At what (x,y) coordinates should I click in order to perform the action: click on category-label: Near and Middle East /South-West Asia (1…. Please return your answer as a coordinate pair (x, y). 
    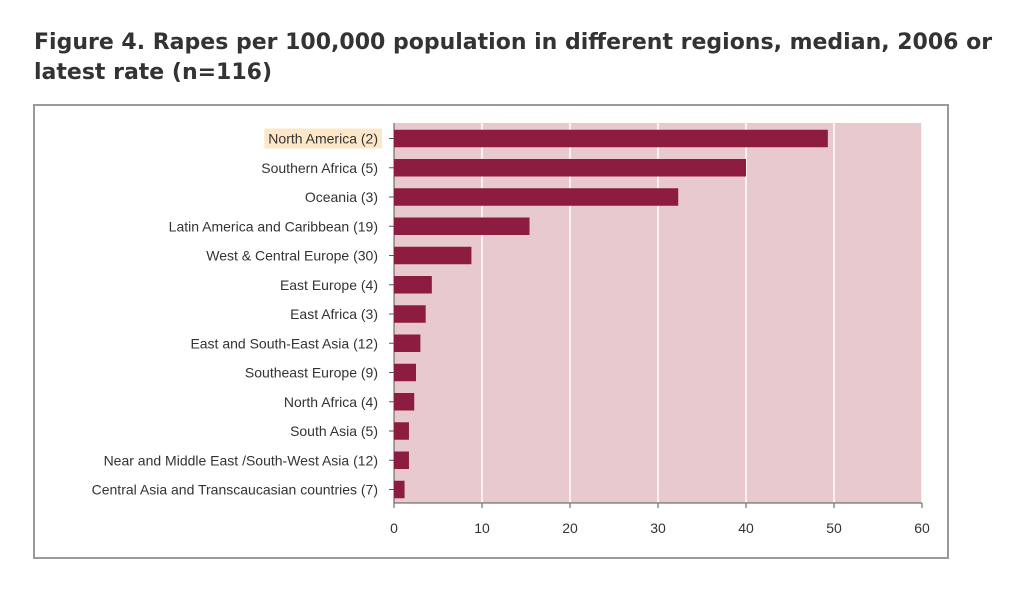
    Looking at the image, I should click on (241, 460).